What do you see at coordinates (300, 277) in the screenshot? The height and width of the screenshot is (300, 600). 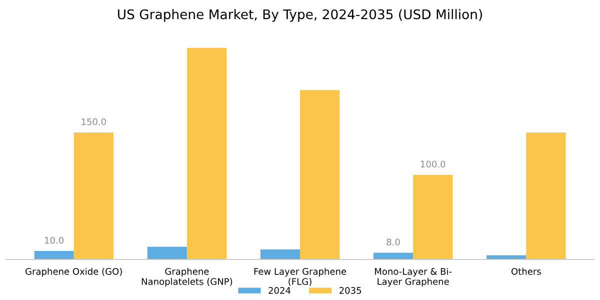 I see `x-tick-label: Few Layer Graphene (FLG)` at bounding box center [300, 277].